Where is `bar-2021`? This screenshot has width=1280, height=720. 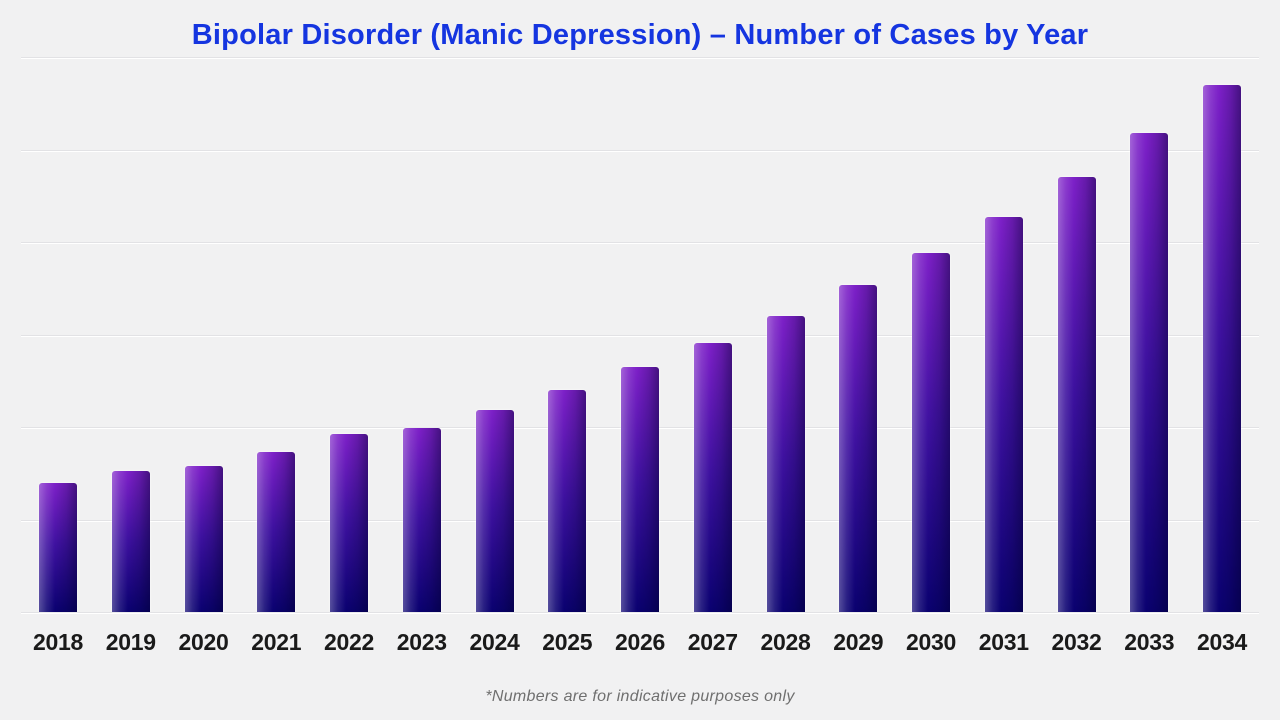 bar-2021 is located at coordinates (276, 531).